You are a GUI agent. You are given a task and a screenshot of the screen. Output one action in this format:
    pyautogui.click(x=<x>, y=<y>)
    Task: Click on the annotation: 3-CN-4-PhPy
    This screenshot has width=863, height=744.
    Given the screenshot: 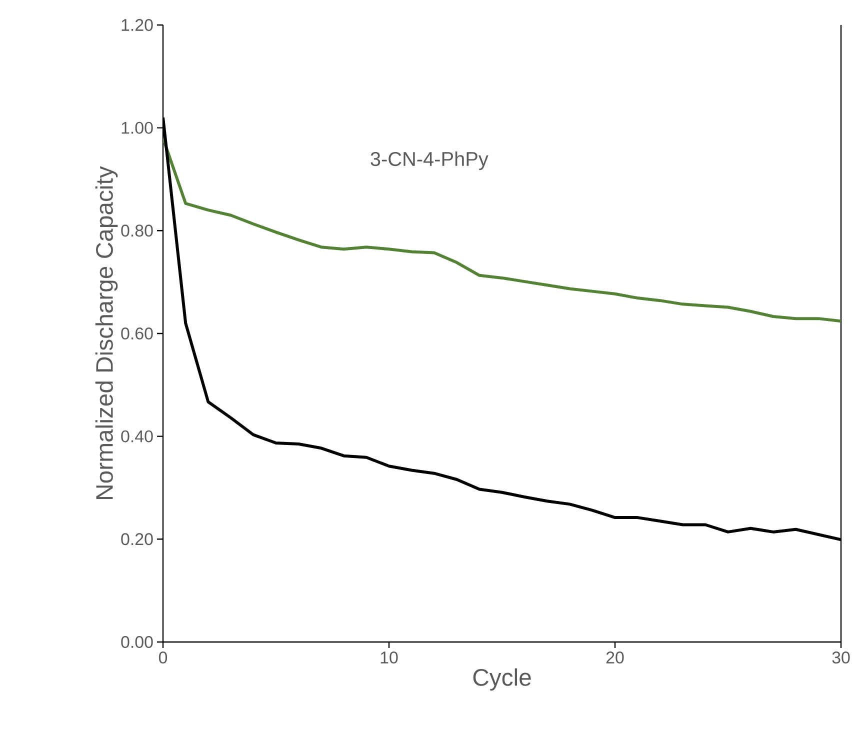 What is the action you would take?
    pyautogui.click(x=429, y=160)
    